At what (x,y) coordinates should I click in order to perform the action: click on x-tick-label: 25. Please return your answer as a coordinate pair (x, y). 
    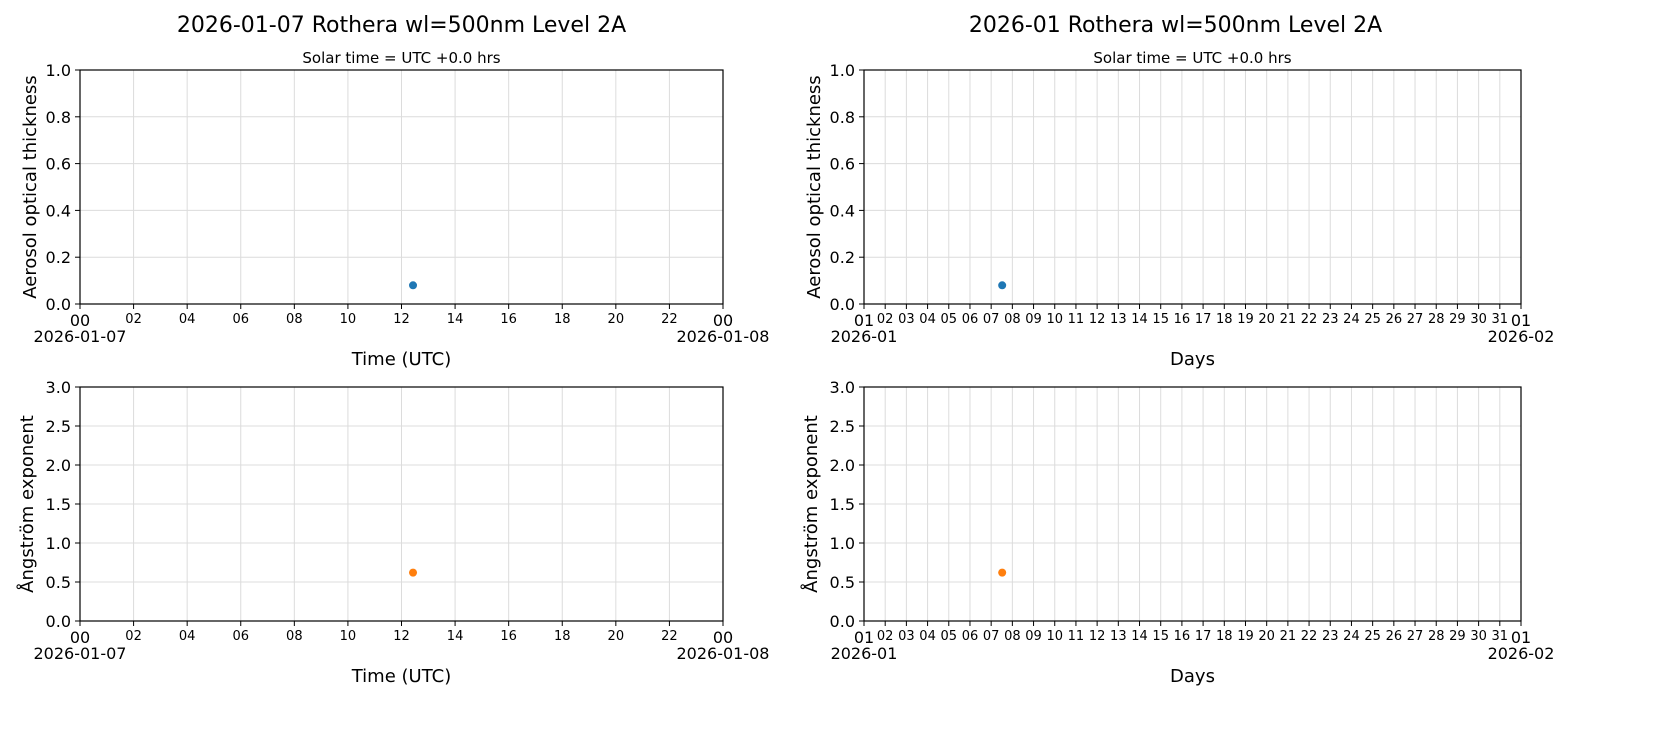
    Looking at the image, I should click on (1372, 319).